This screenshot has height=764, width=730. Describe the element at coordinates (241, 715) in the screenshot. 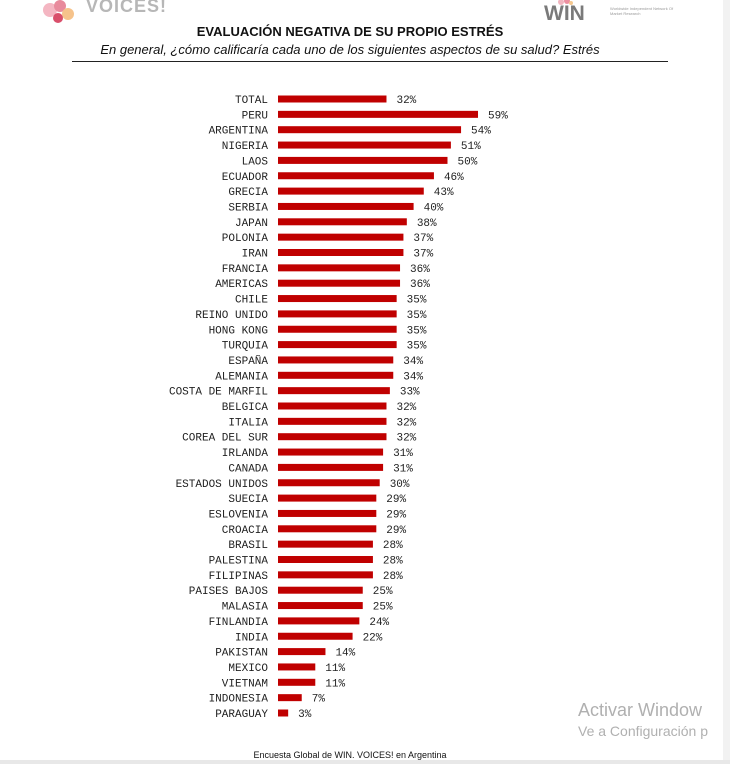

I see `category-label: PARAGUAY` at that location.